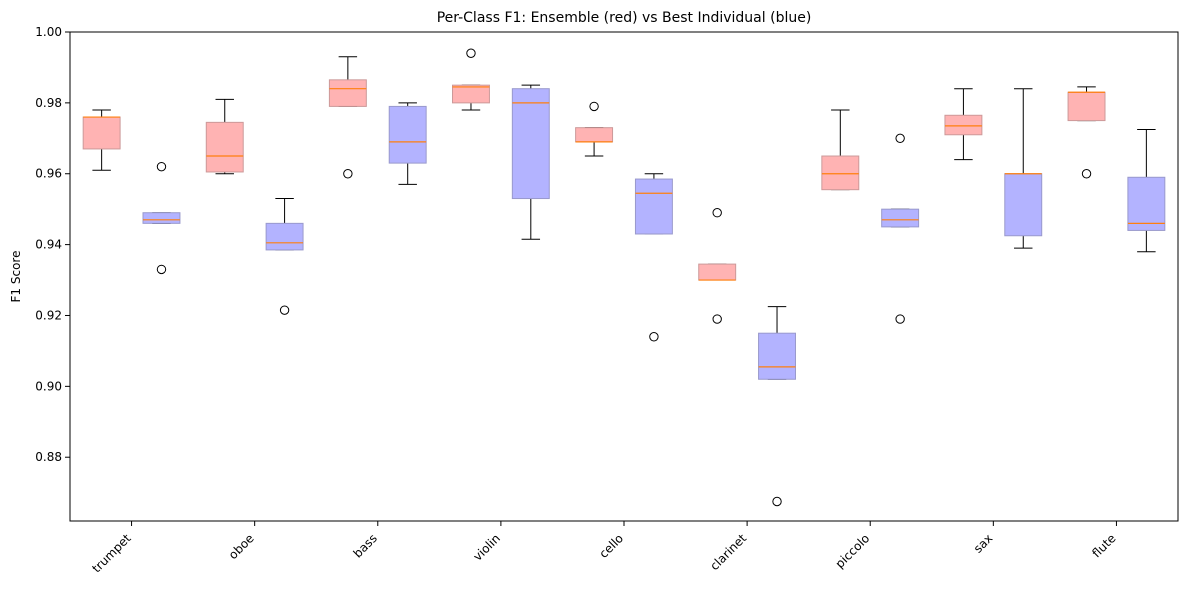 The width and height of the screenshot is (1190, 590). I want to click on individual-box-oboe, so click(284, 256).